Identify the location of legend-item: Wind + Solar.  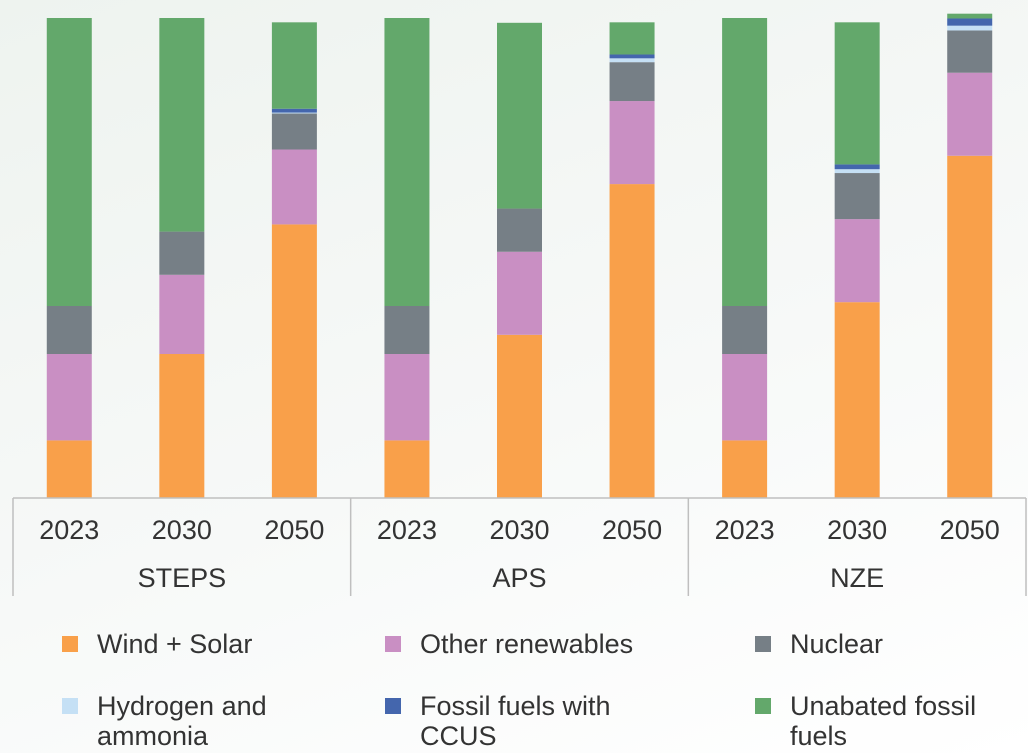
(177, 644).